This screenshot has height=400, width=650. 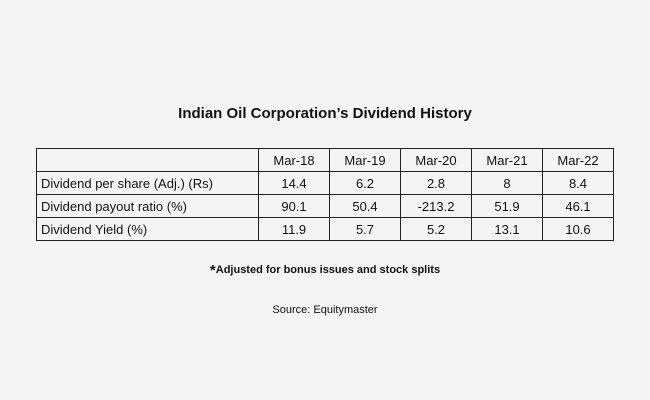 I want to click on table-cell: 5.2, so click(x=436, y=229).